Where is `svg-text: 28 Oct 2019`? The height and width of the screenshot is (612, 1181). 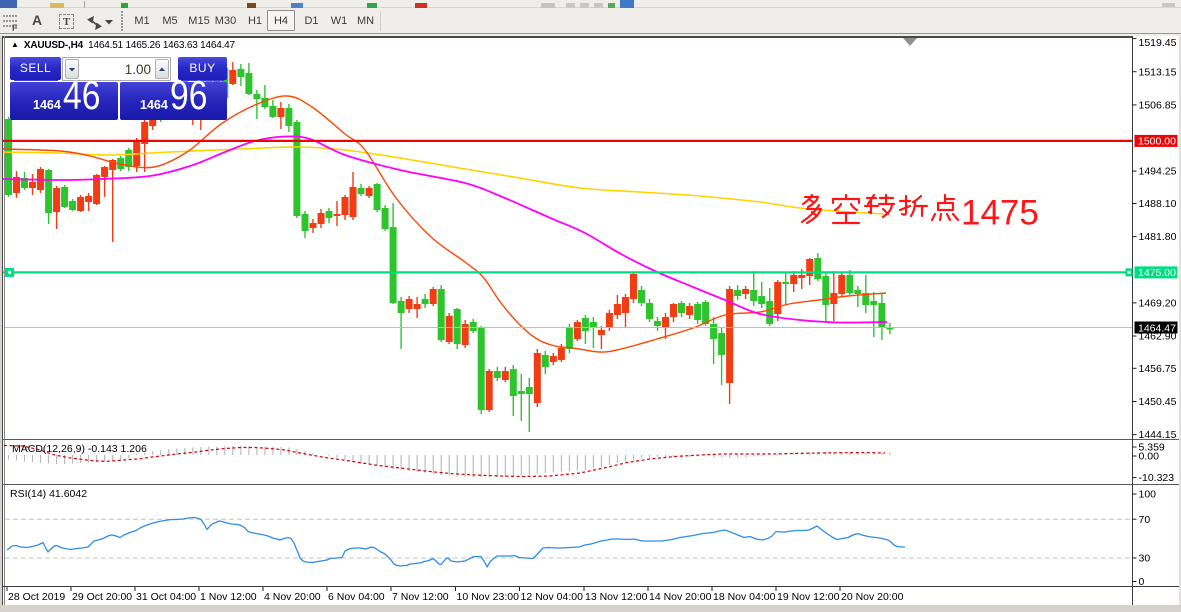
svg-text: 28 Oct 2019 is located at coordinates (36, 597).